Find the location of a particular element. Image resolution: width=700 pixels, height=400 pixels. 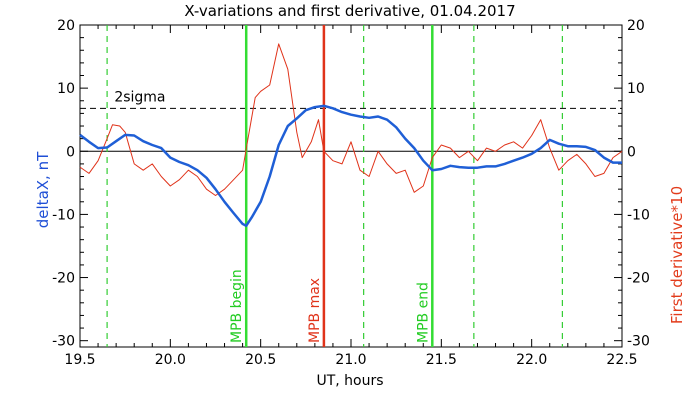

x-tick-label: 20.5 is located at coordinates (260, 360).